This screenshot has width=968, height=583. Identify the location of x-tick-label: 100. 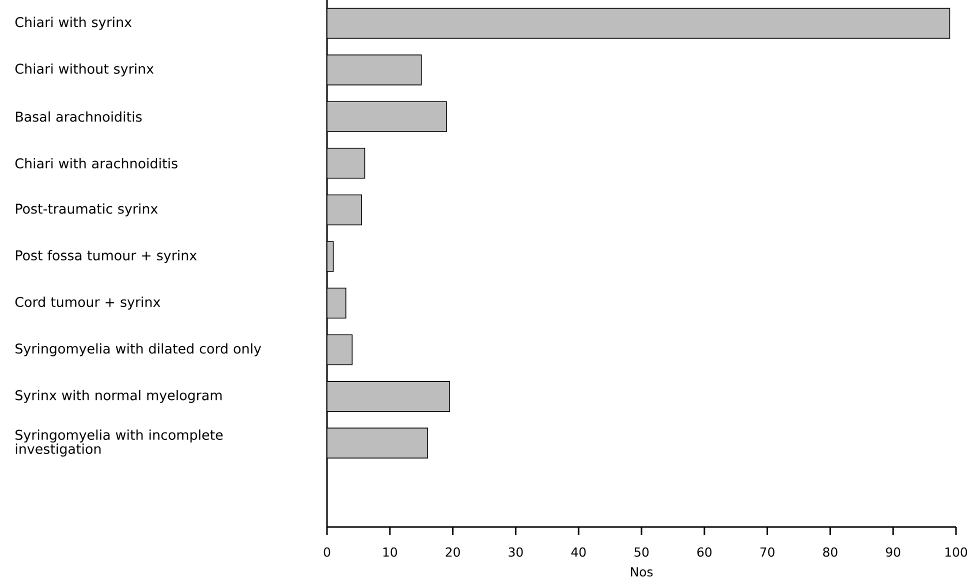
(957, 552).